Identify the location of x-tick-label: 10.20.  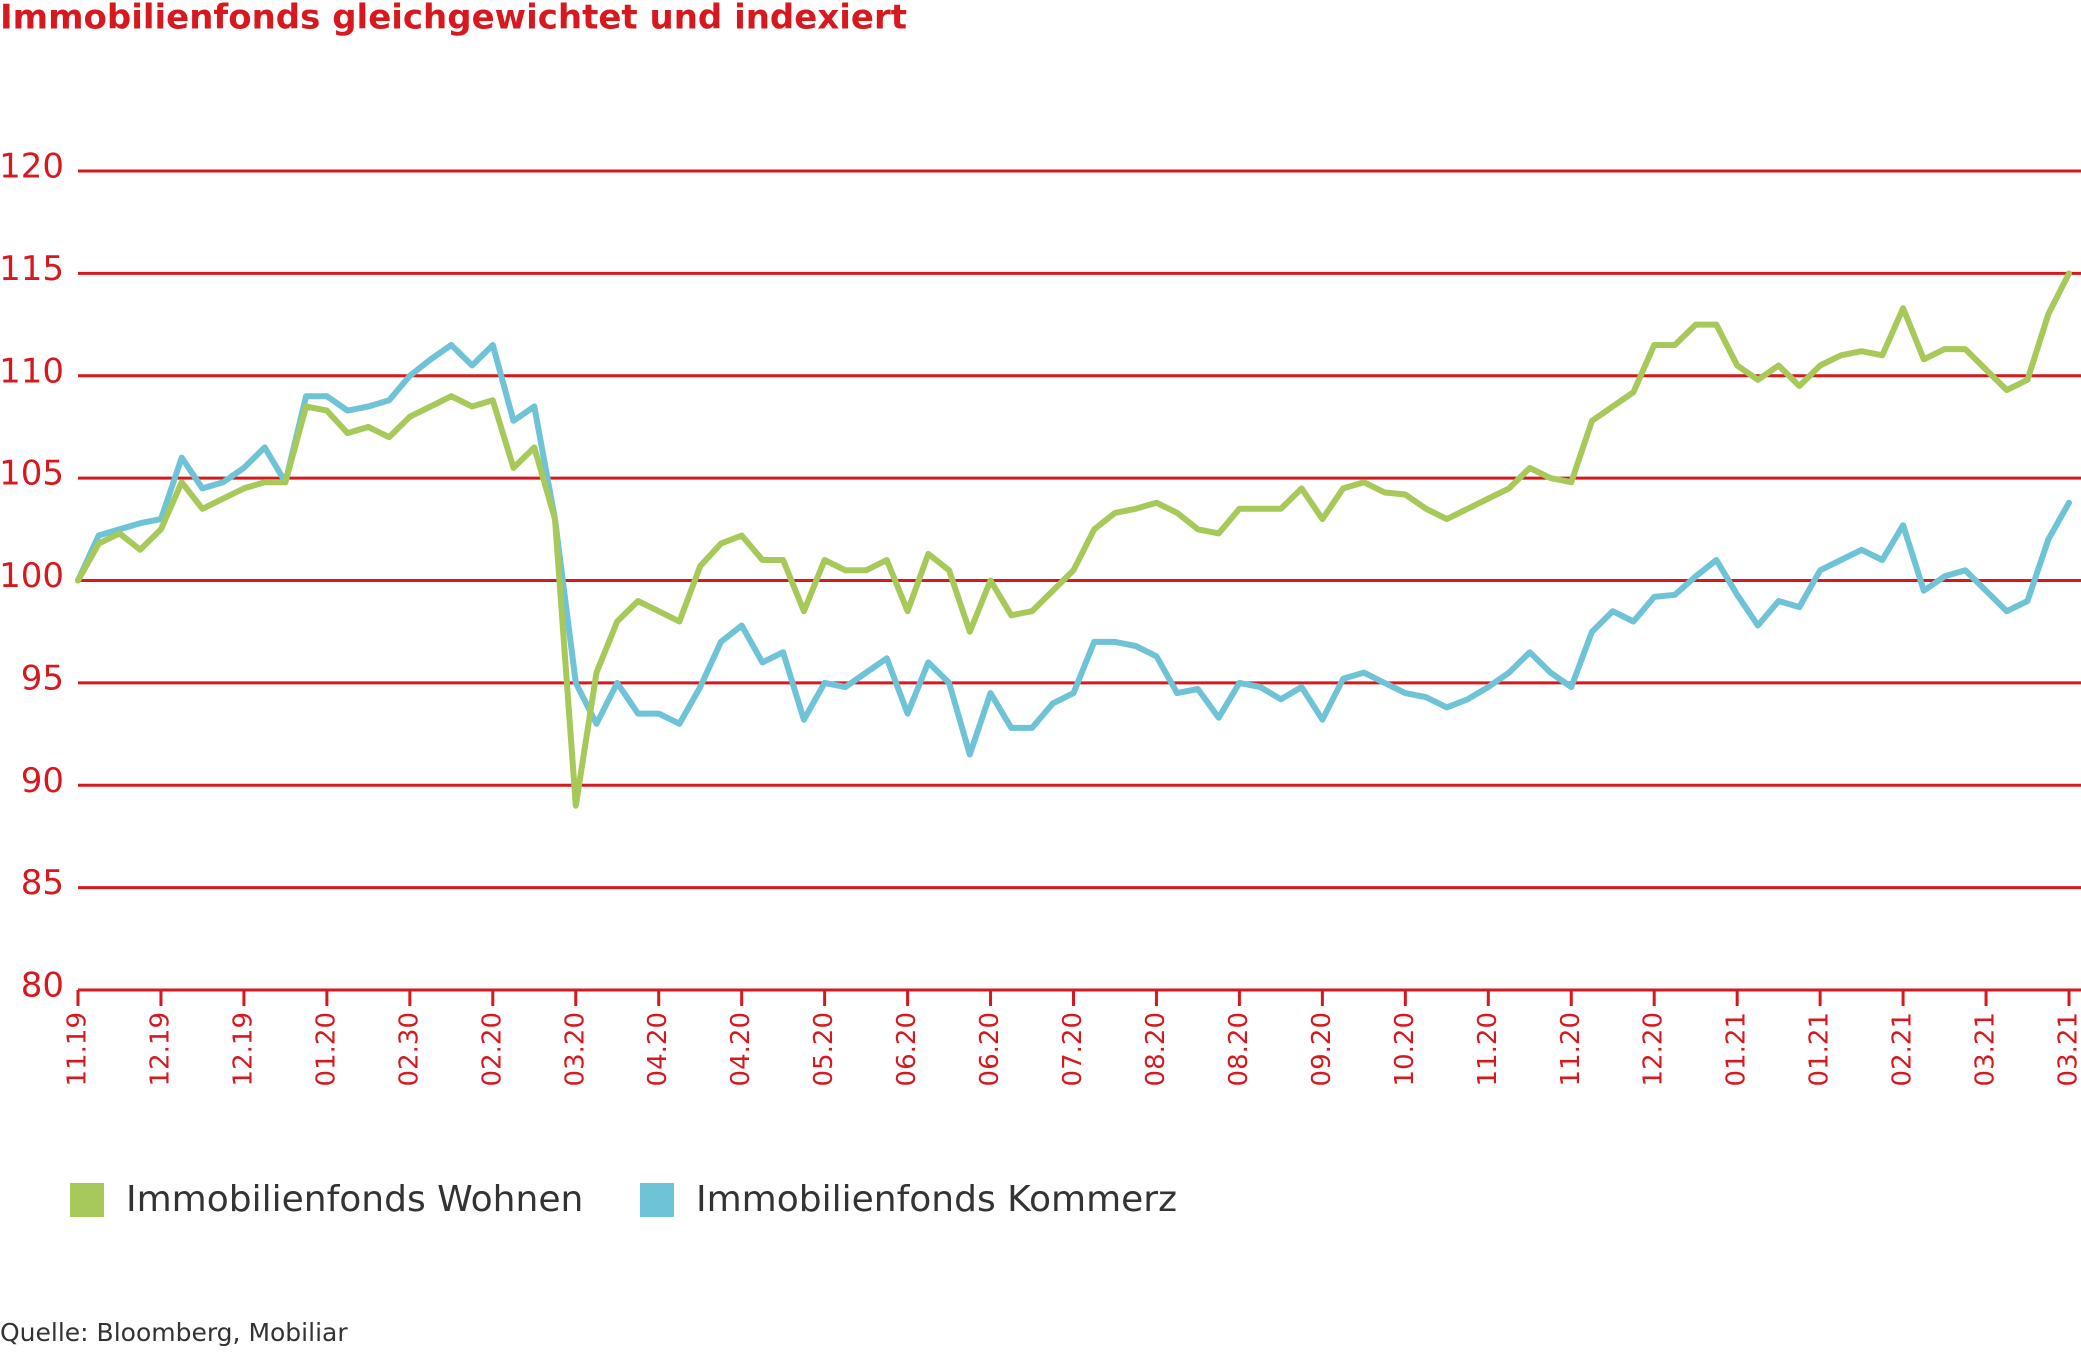
(1405, 1049).